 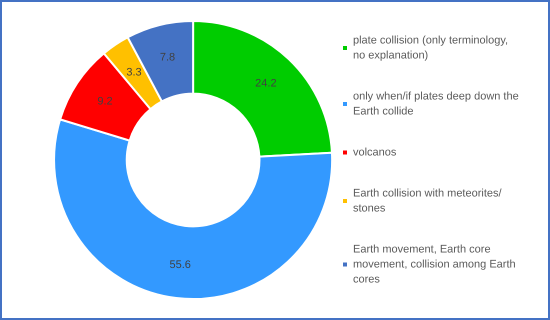 What do you see at coordinates (432, 48) in the screenshot?
I see `legend-label: plate collision (only terminology, no explanation)` at bounding box center [432, 48].